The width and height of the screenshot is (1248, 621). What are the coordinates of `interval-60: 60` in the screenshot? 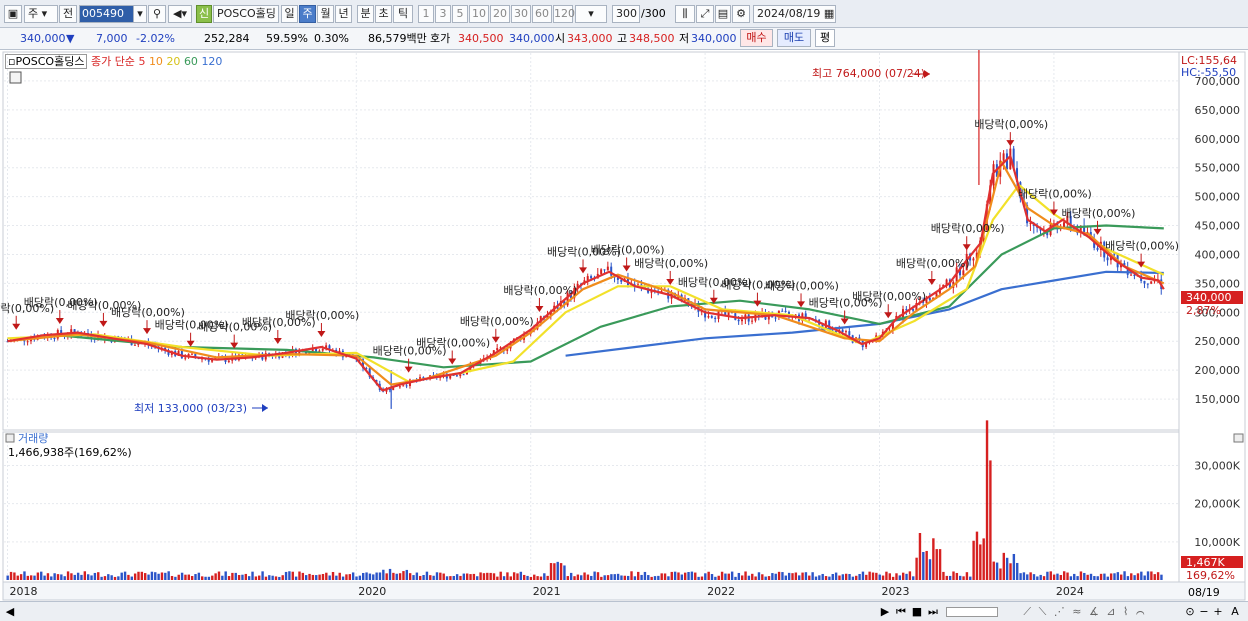 It's located at (542, 14).